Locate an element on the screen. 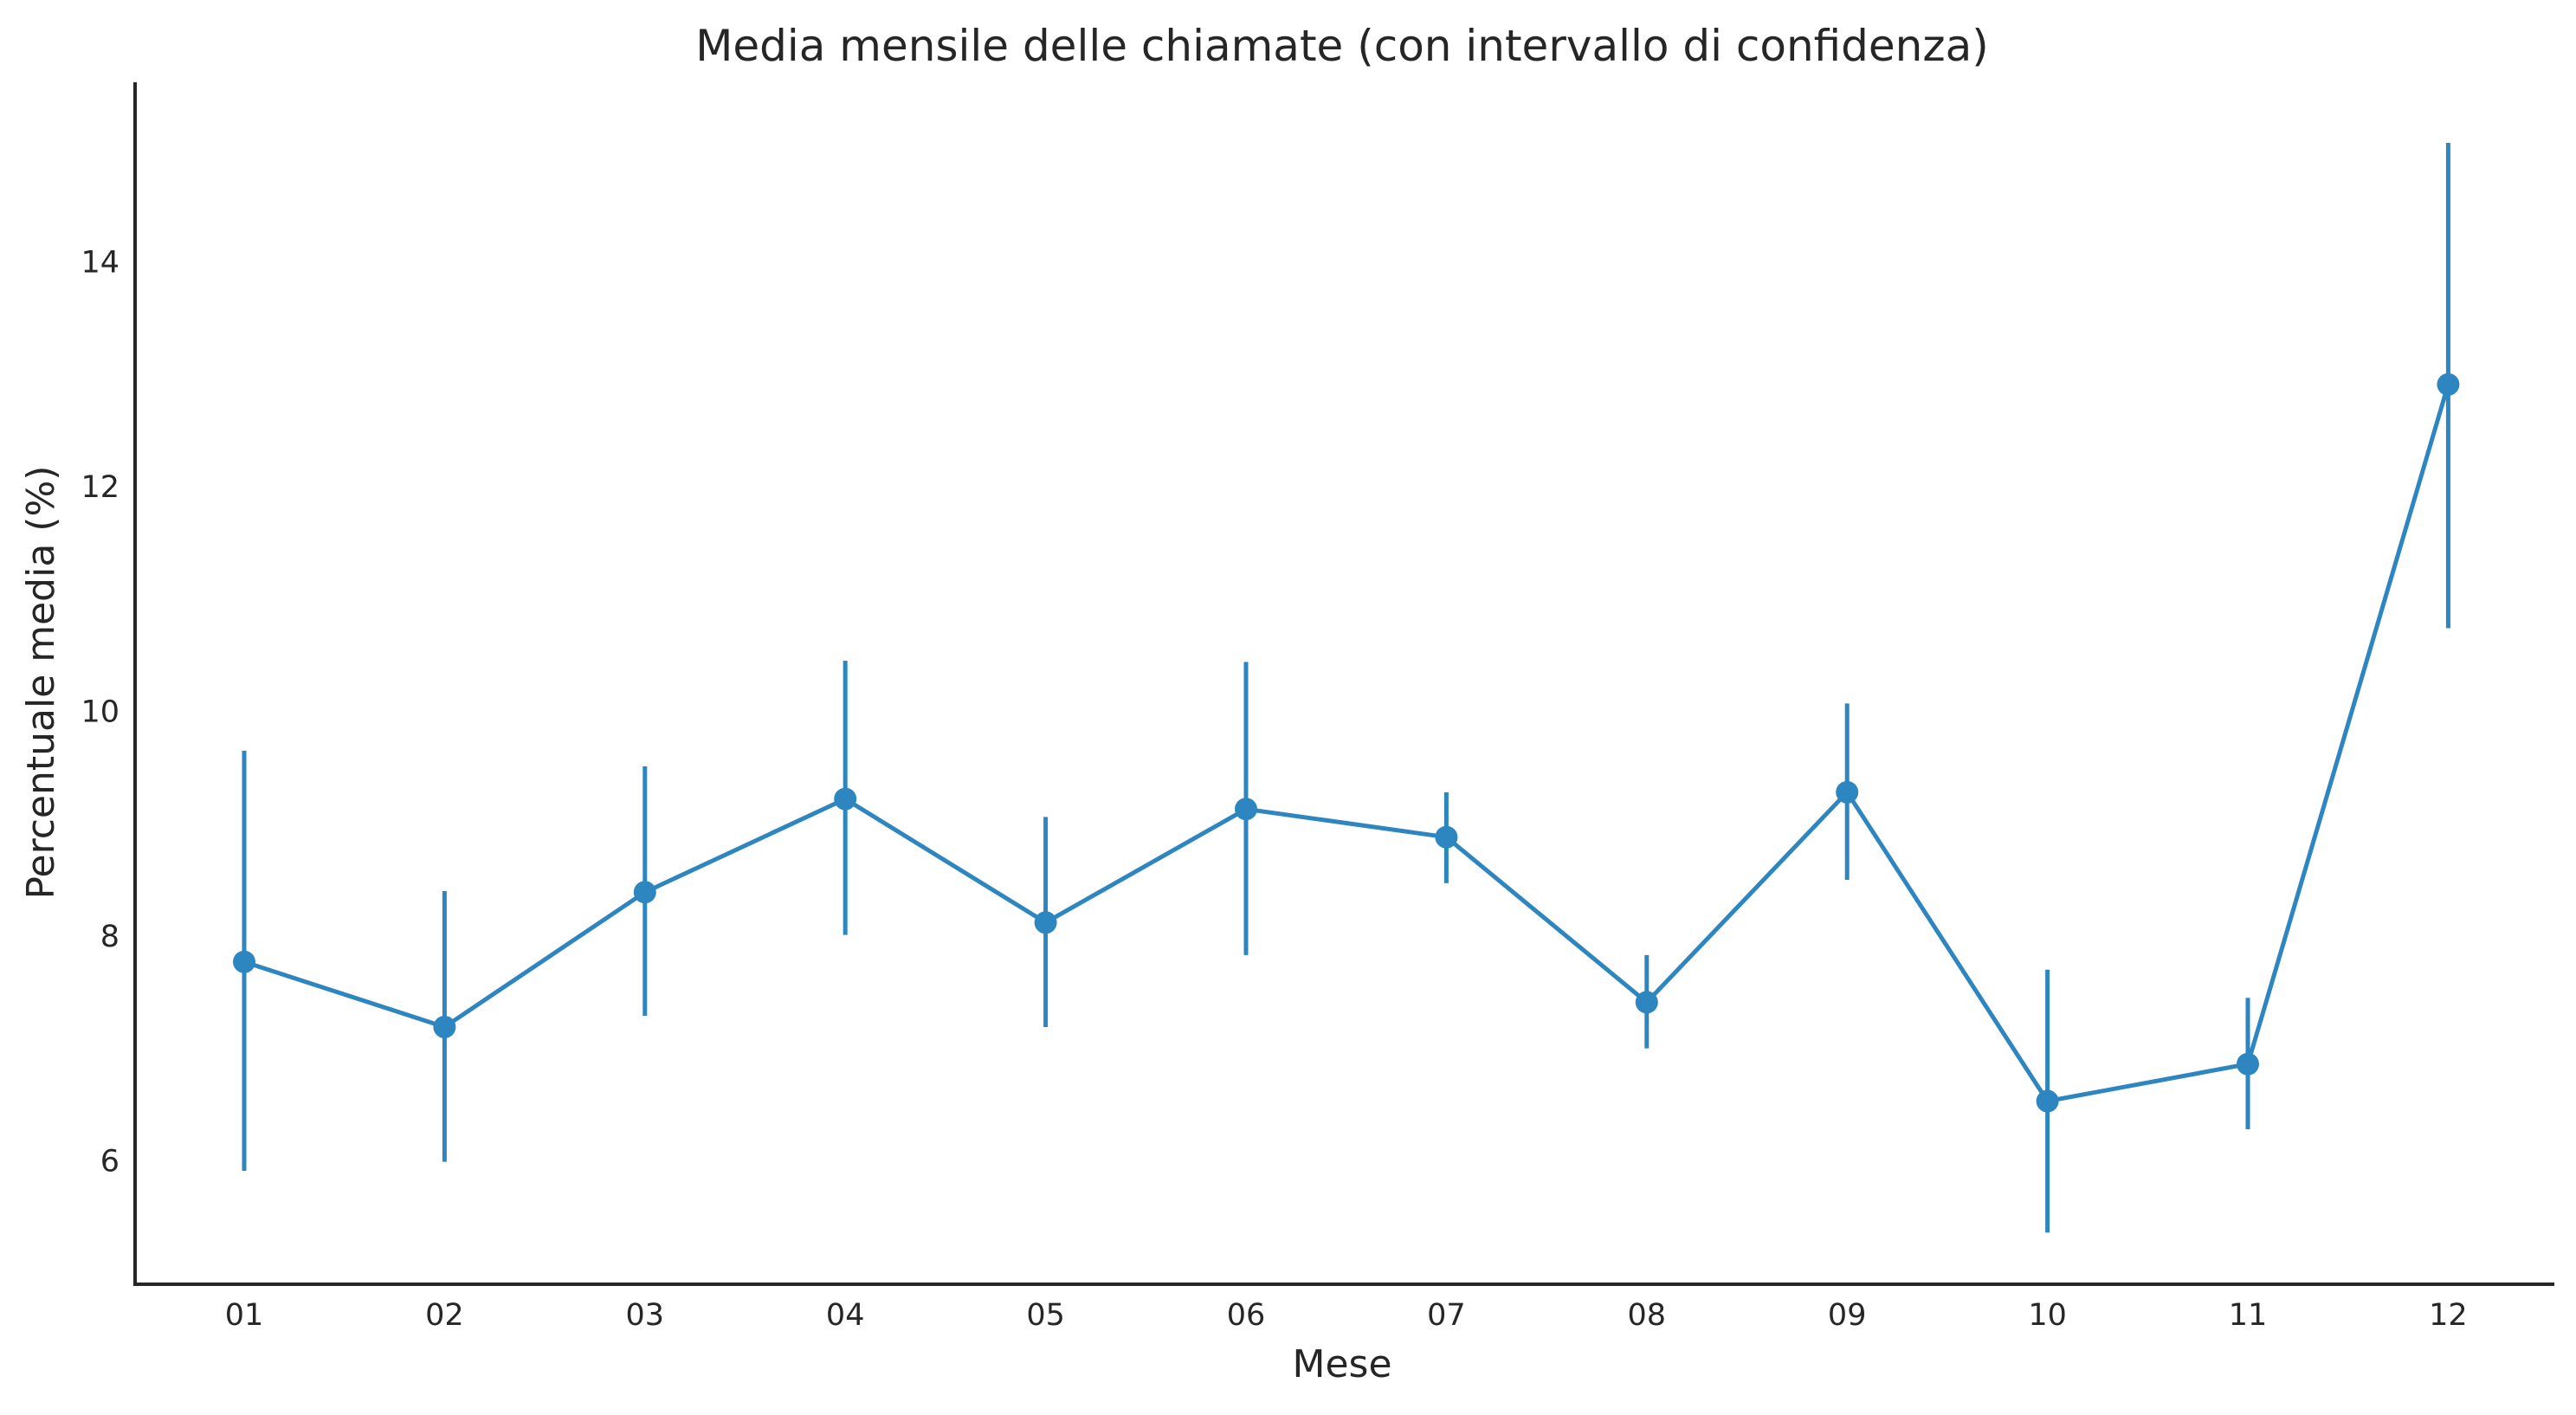  x-ticks: 01 02 03 04 05 06 07 08 09 10 11 12 is located at coordinates (1346, 1315).